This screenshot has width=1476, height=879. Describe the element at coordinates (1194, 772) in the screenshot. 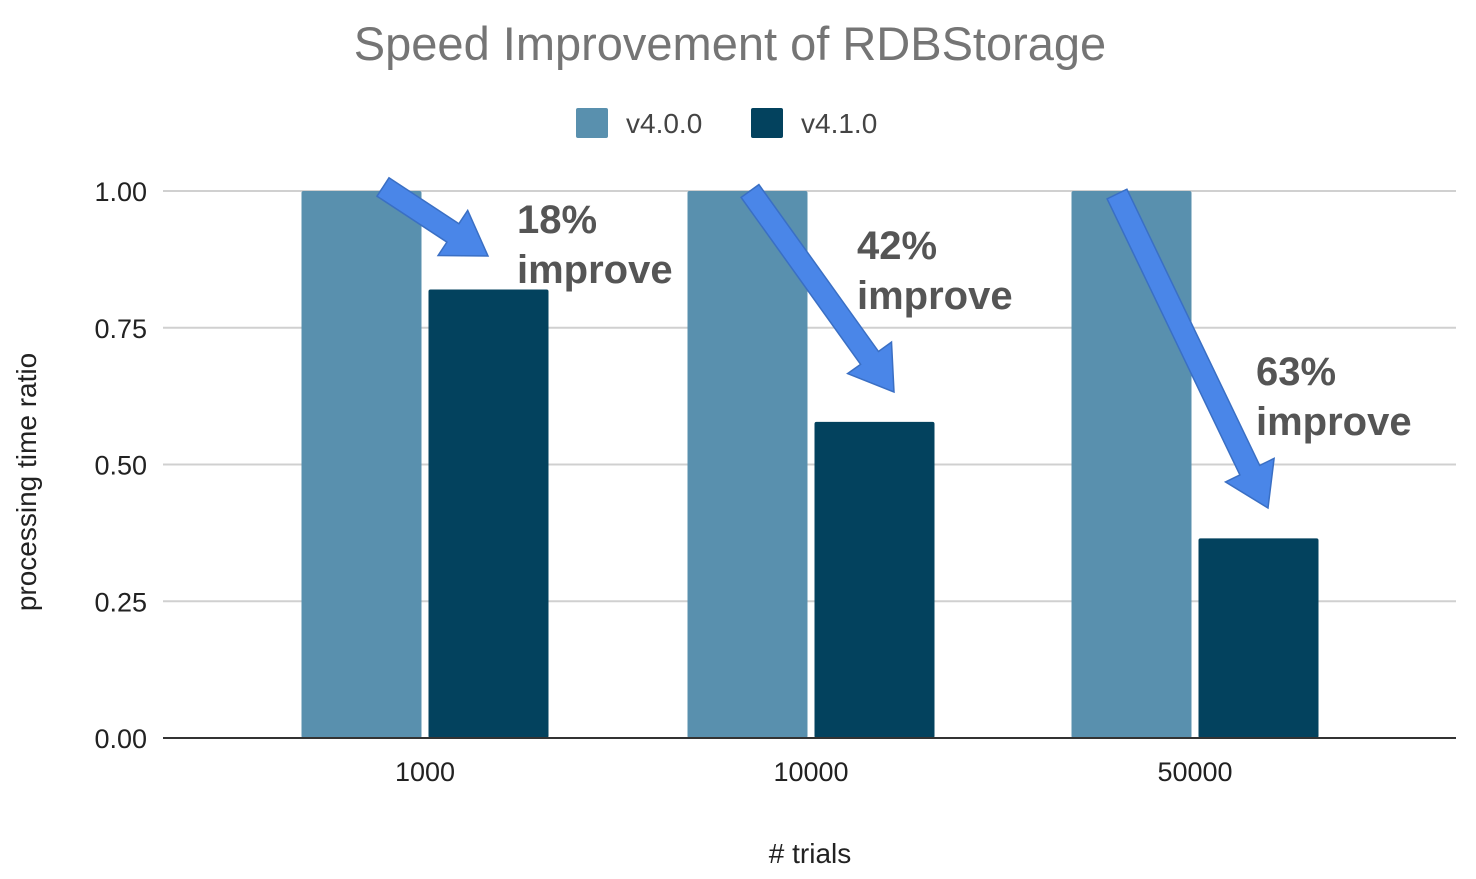

I see `x-tick-label: 50000` at that location.